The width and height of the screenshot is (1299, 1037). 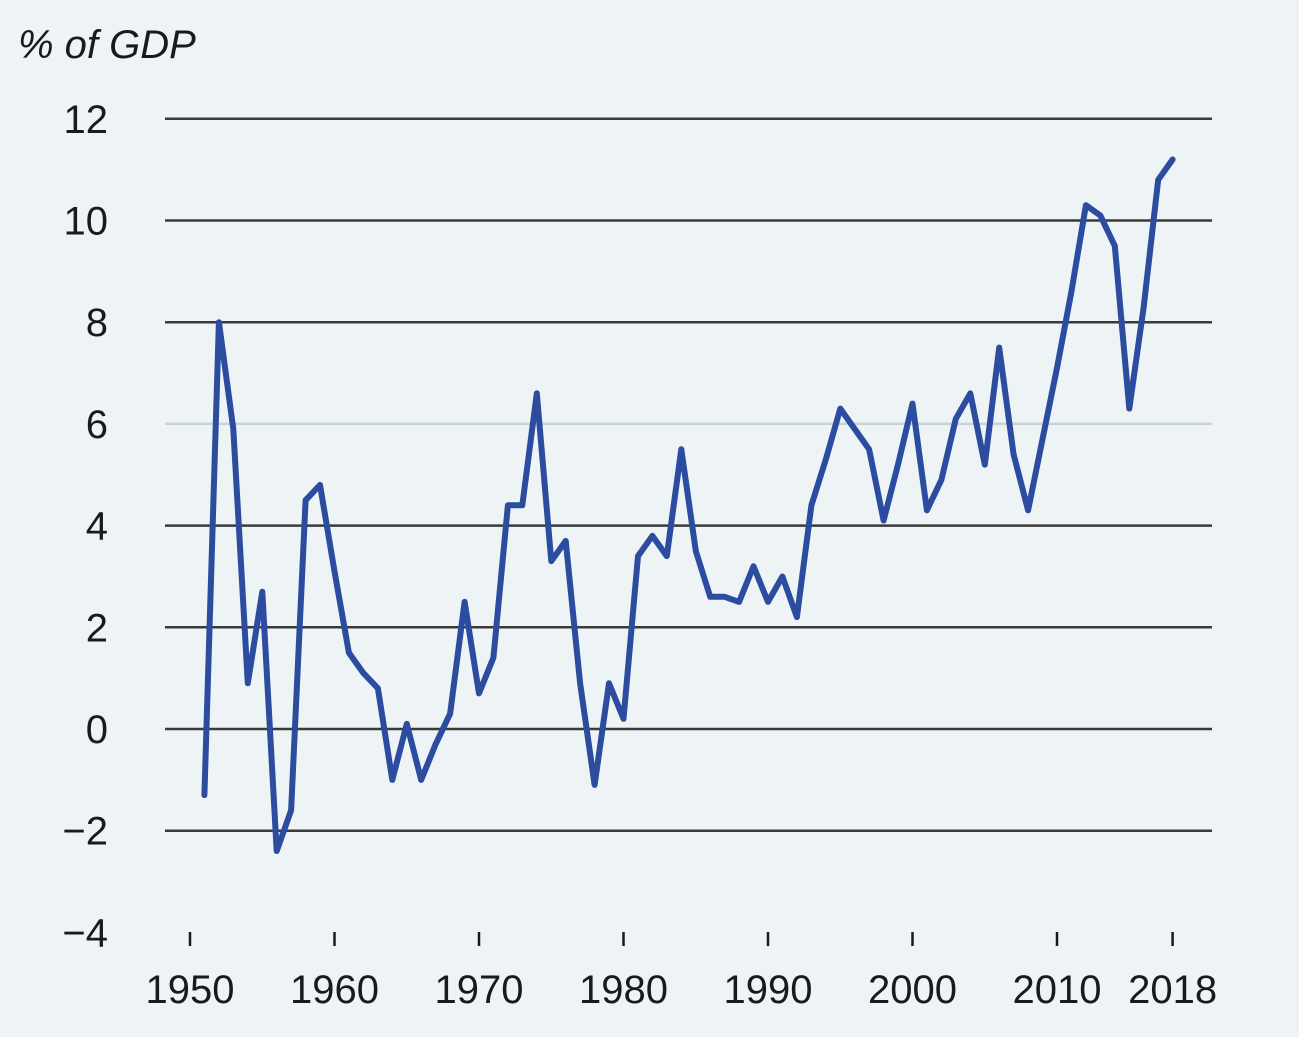 What do you see at coordinates (681, 972) in the screenshot?
I see `x-axis: 1950 1960 1970 1980 1990 2000 2010 2018` at bounding box center [681, 972].